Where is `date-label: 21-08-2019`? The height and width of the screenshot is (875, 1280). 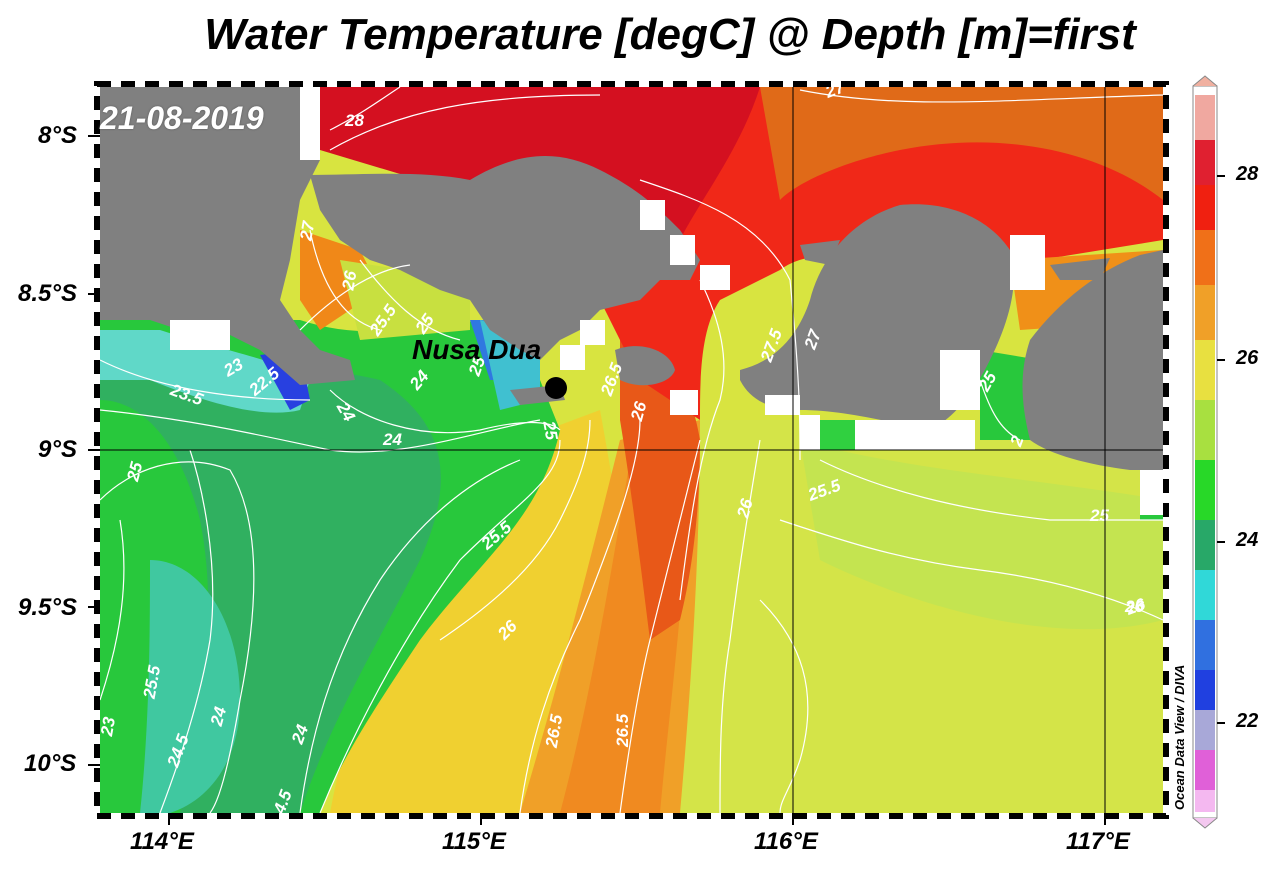 date-label: 21-08-2019 is located at coordinates (182, 118).